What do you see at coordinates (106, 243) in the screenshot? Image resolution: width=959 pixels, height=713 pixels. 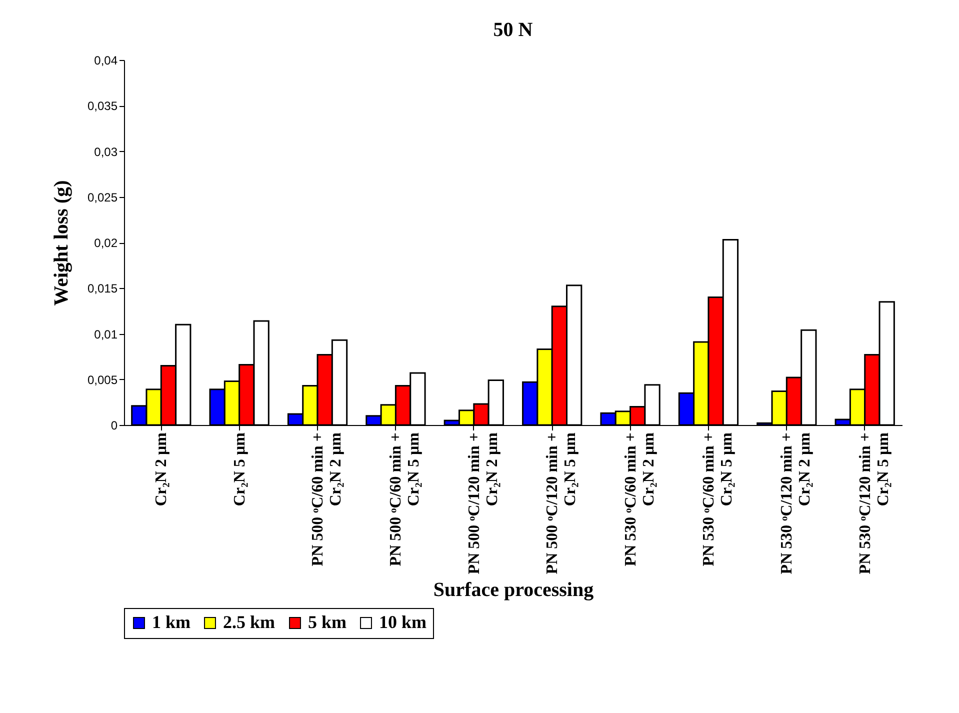 I see `y-tick-label: 0,02` at bounding box center [106, 243].